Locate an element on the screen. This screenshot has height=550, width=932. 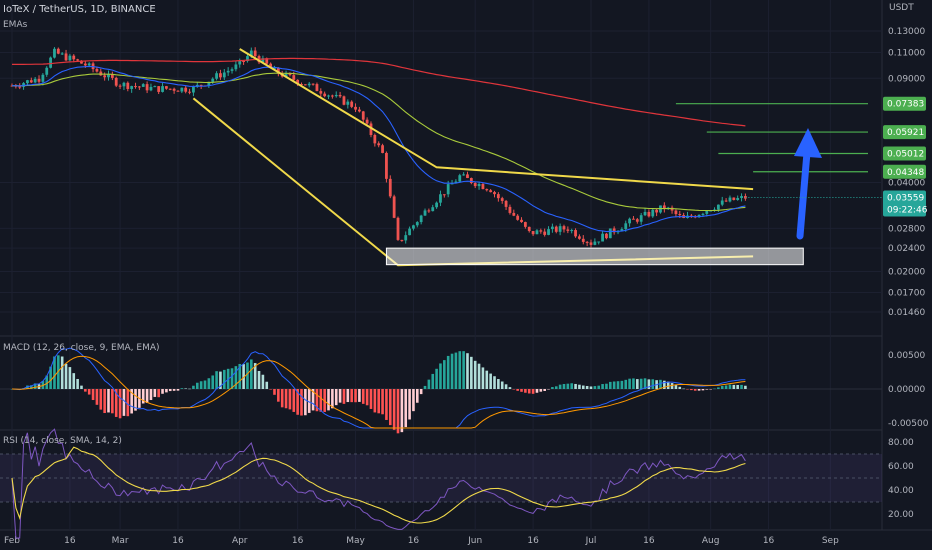
target-price-label: 0.04348 is located at coordinates (905, 173).